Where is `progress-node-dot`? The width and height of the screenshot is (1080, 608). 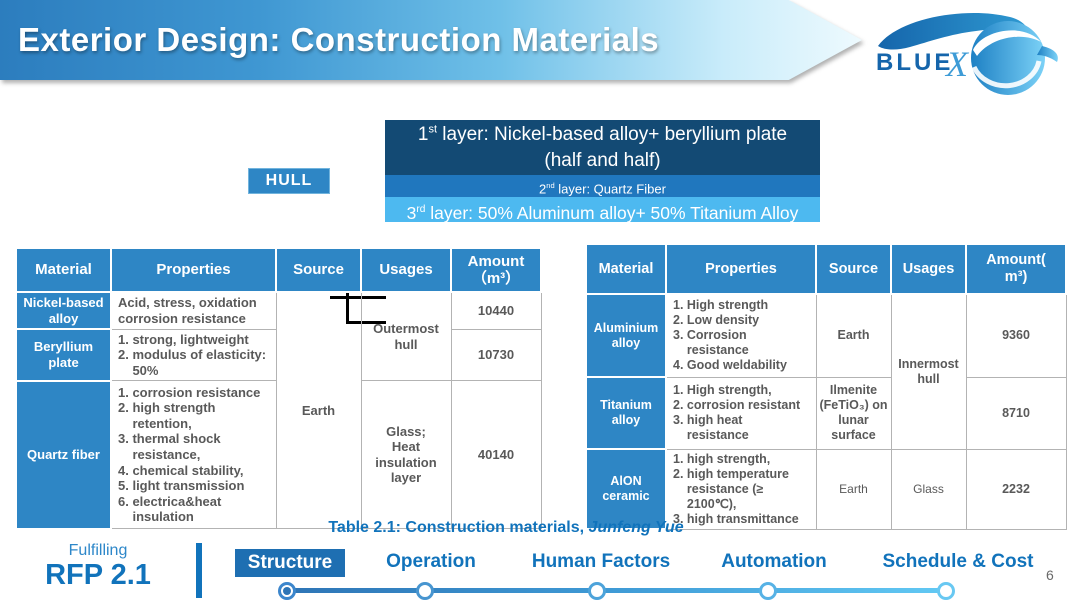 progress-node-dot is located at coordinates (287, 591).